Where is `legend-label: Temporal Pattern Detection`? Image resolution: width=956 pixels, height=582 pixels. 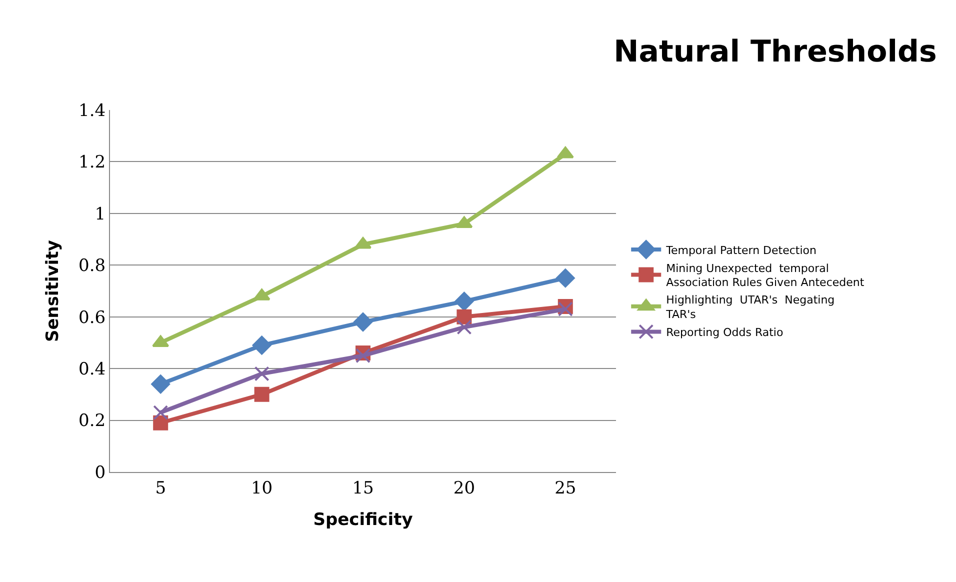 legend-label: Temporal Pattern Detection is located at coordinates (741, 250).